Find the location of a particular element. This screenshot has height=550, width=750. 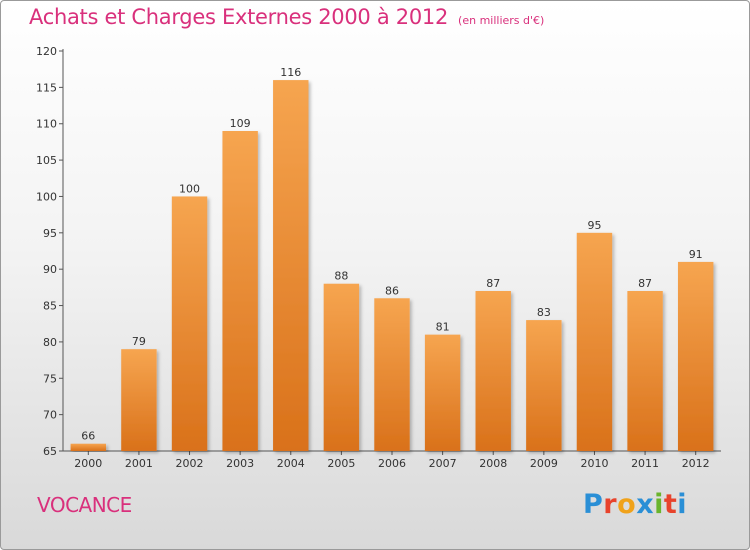

bar-value-label: 81 is located at coordinates (443, 327).